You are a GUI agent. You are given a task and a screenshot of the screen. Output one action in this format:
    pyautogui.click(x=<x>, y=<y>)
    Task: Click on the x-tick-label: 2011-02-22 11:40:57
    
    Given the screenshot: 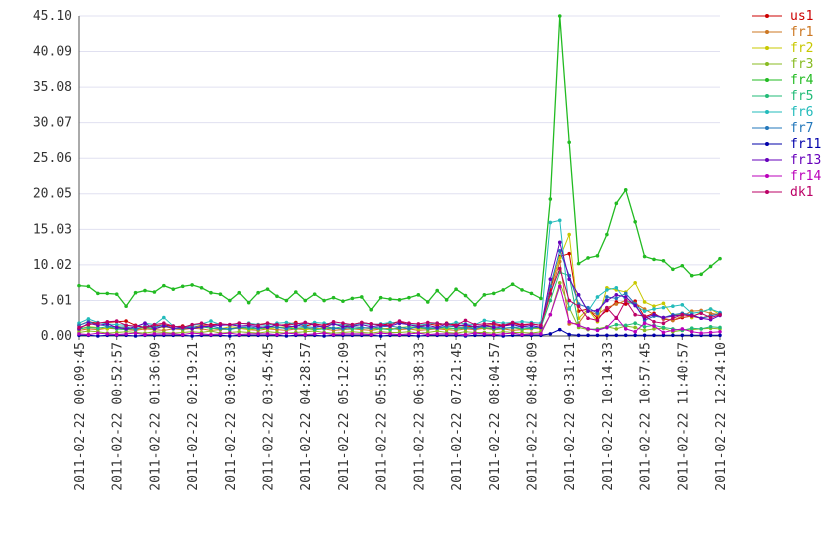 What is the action you would take?
    pyautogui.click(x=683, y=416)
    